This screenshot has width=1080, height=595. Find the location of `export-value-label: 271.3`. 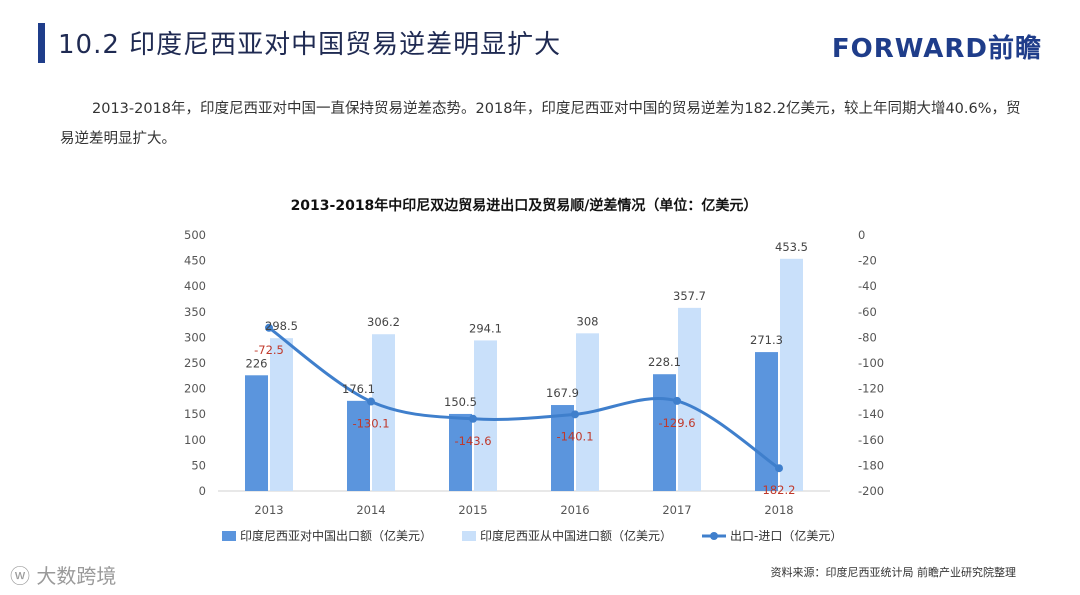

export-value-label: 271.3 is located at coordinates (766, 340).